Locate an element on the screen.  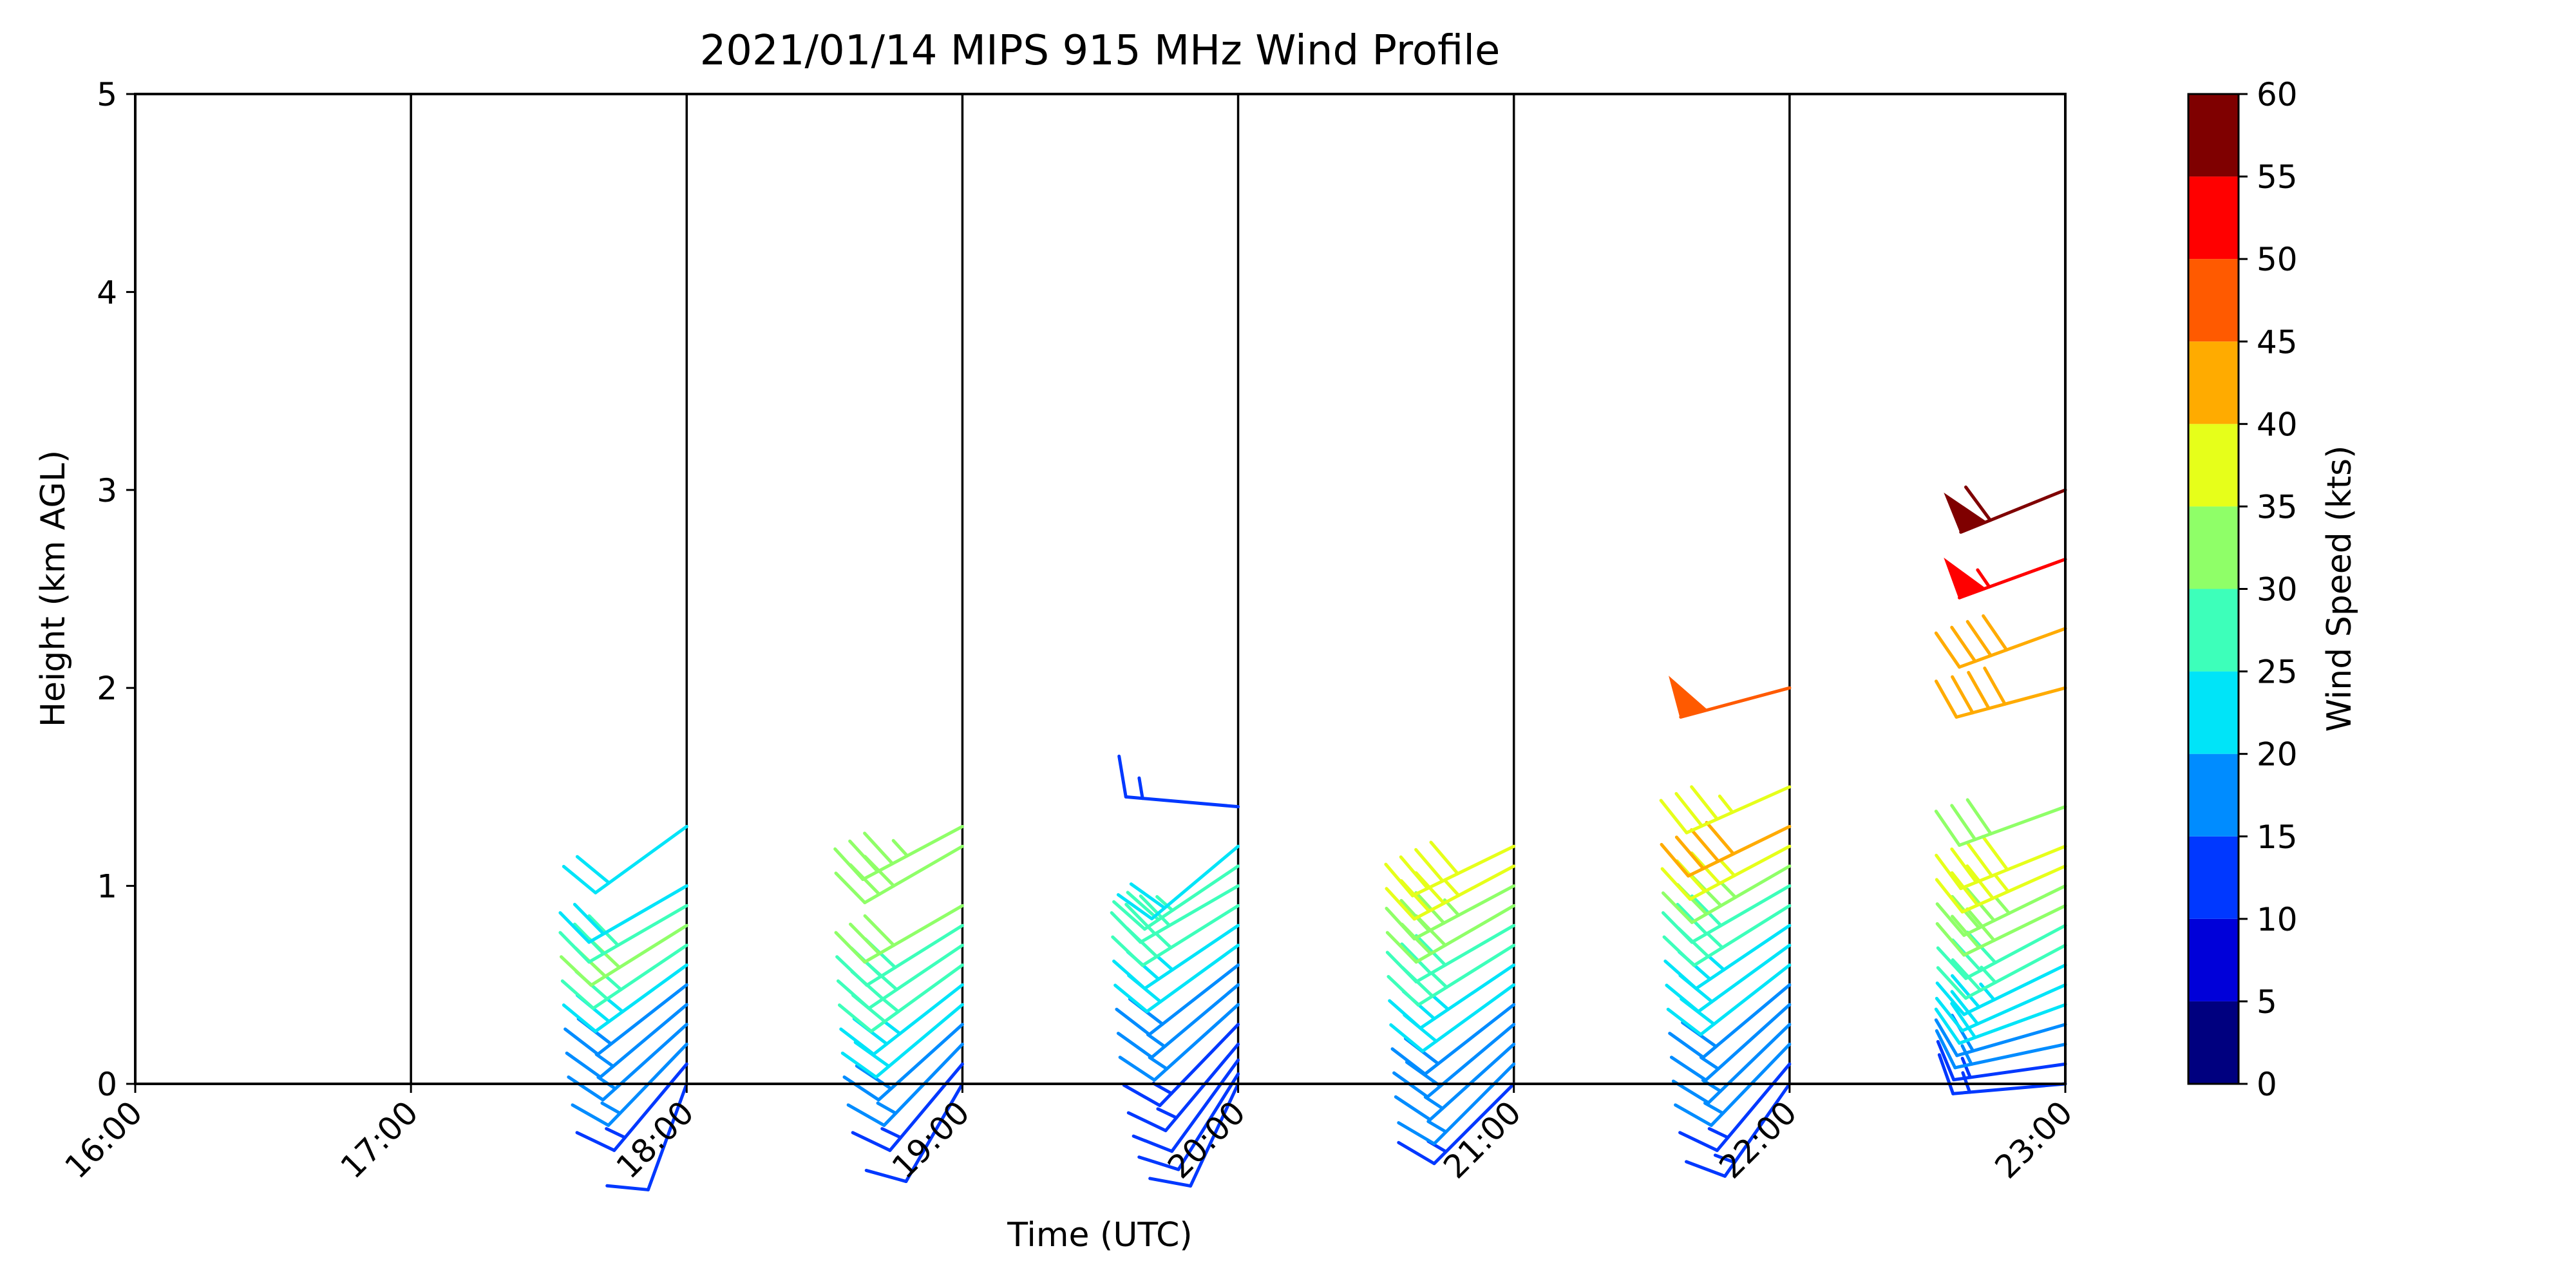
x-axis-label: Time (UTC) is located at coordinates (1099, 1235).